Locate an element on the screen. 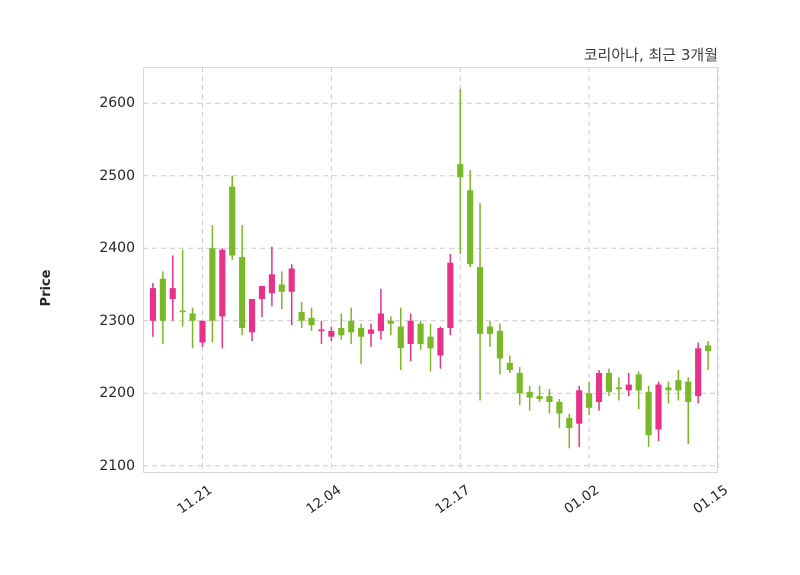 Image resolution: width=800 pixels, height=575 pixels. y-tick-label: 2400 is located at coordinates (117, 248).